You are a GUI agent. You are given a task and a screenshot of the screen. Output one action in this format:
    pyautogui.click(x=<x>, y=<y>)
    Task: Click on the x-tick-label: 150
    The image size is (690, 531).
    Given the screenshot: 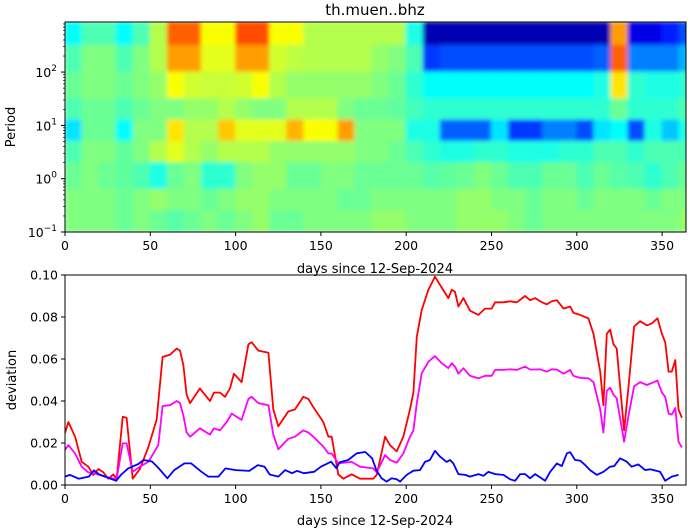 What is the action you would take?
    pyautogui.click(x=321, y=245)
    